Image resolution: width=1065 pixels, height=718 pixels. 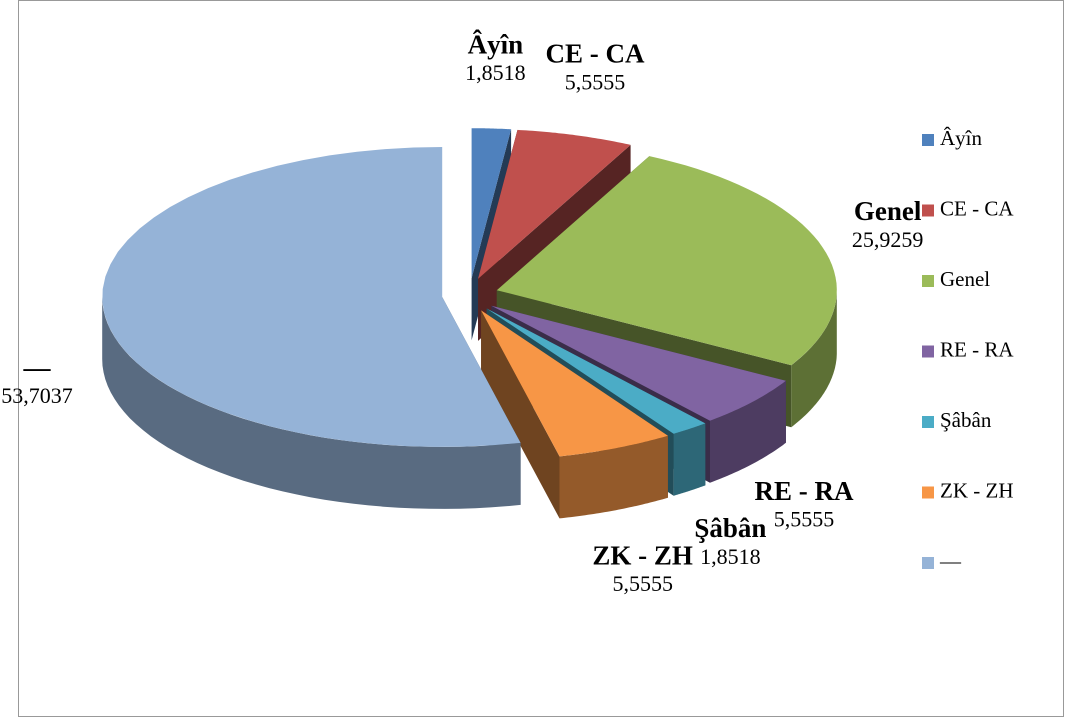 What do you see at coordinates (976, 490) in the screenshot?
I see `legend-label: ZK - ZH` at bounding box center [976, 490].